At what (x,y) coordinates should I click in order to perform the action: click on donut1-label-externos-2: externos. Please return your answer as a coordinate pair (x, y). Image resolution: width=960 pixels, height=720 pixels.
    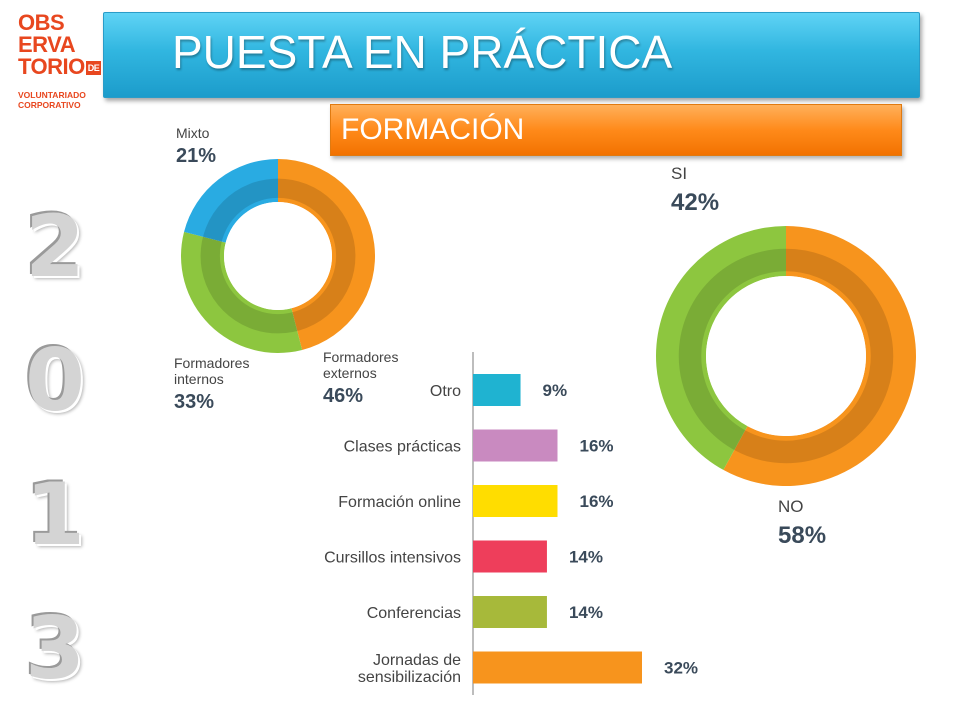
    Looking at the image, I should click on (350, 373).